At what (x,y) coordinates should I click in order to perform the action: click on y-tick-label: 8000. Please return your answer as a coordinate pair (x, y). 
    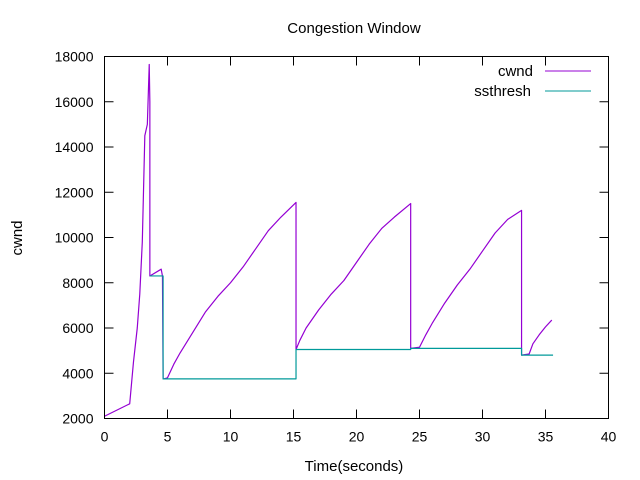
    Looking at the image, I should click on (77, 283).